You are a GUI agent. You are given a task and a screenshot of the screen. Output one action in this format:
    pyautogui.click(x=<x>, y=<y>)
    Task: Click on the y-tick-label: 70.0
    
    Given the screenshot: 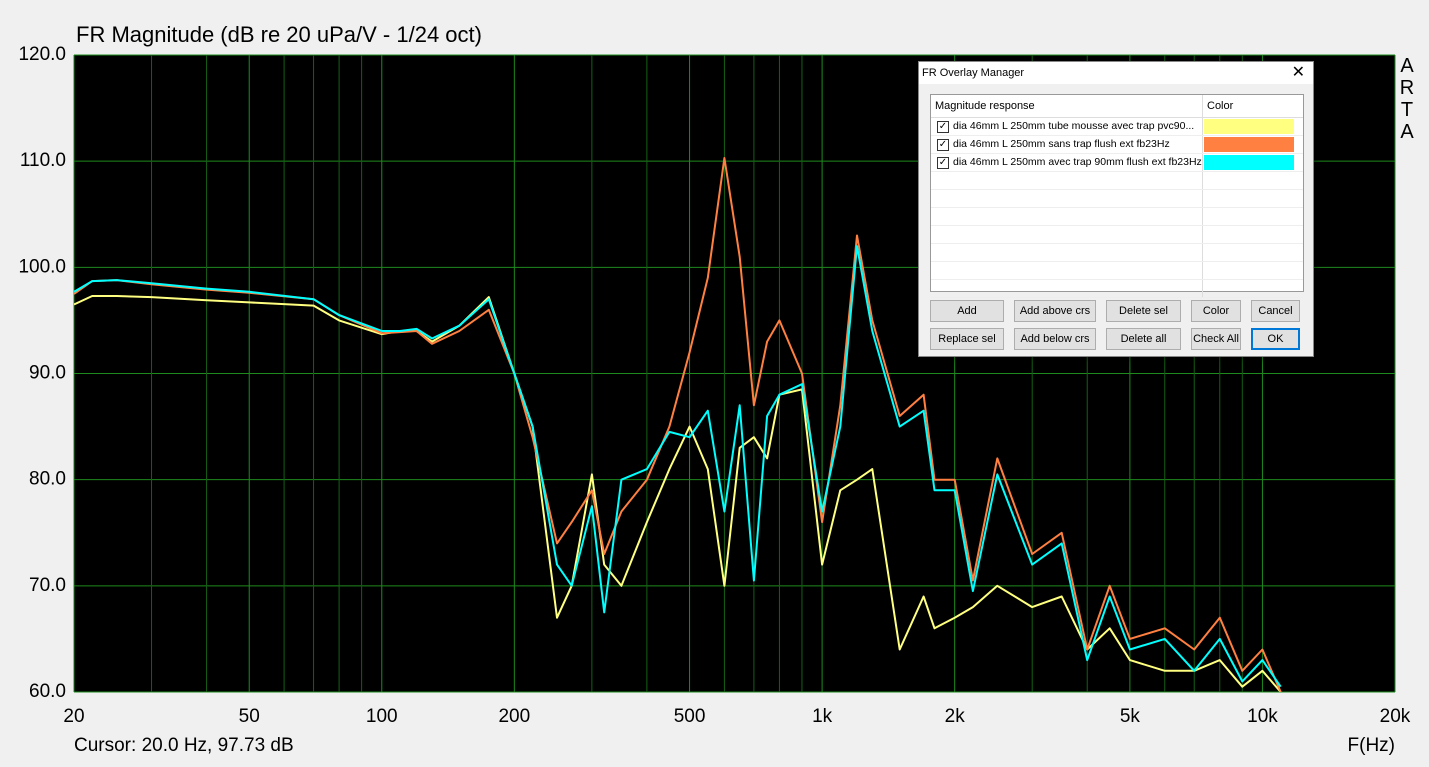 What is the action you would take?
    pyautogui.click(x=47, y=585)
    